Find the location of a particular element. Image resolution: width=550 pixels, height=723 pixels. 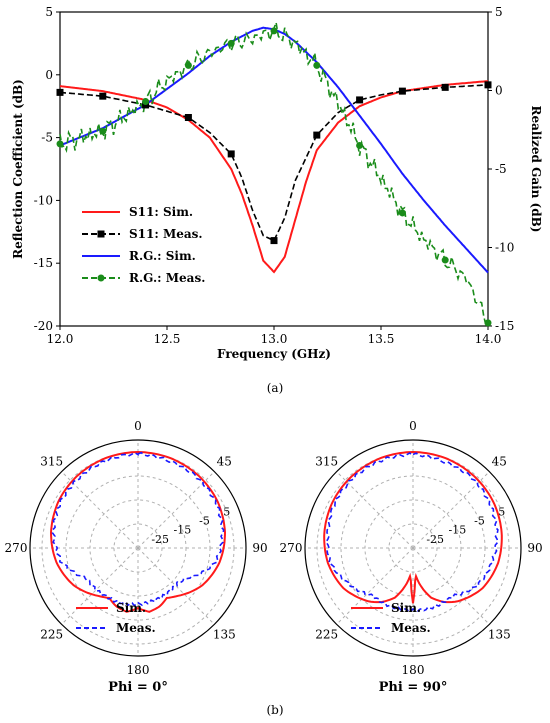

angle-label: 180 is located at coordinates (138, 670).